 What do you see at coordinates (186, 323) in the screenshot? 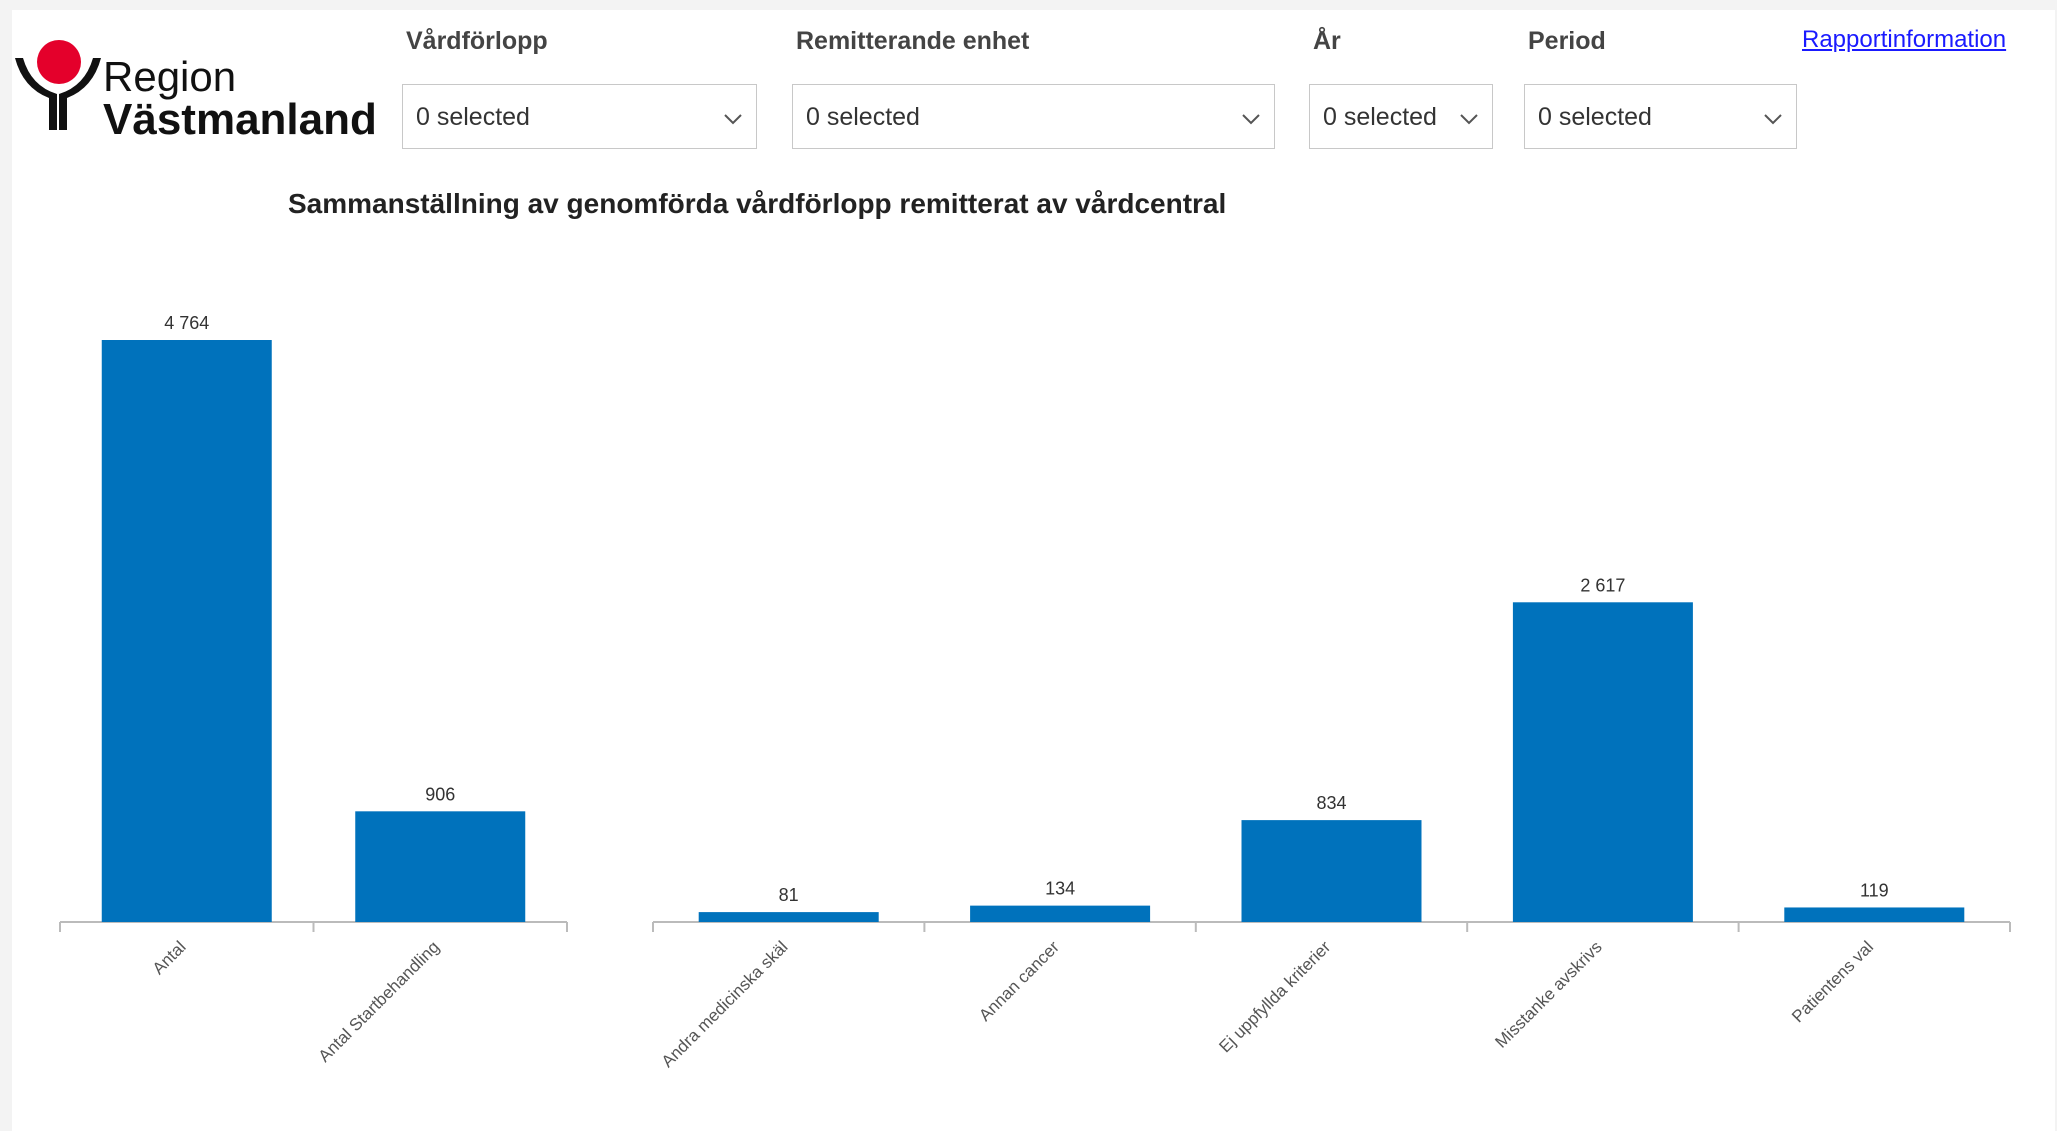
I see `bar-value-label: 4 764` at bounding box center [186, 323].